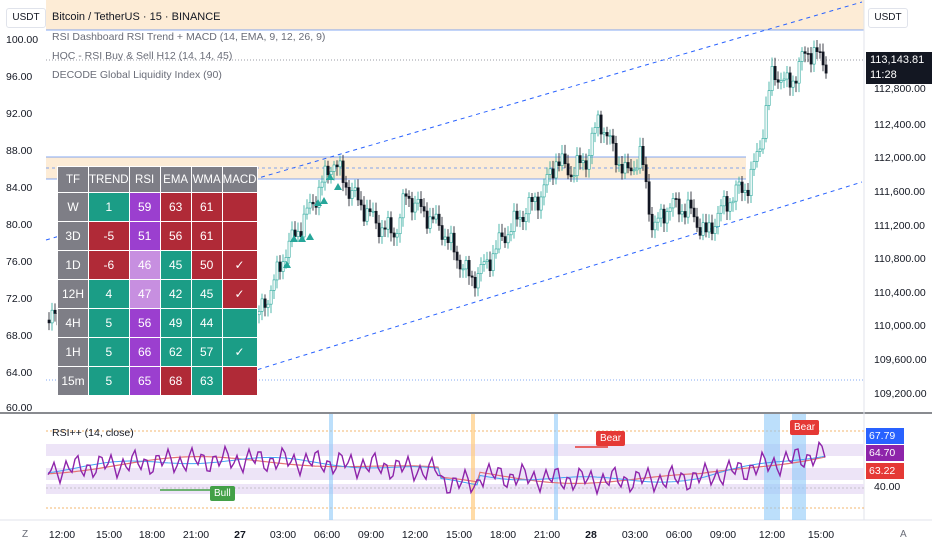 The width and height of the screenshot is (932, 550). What do you see at coordinates (436, 468) in the screenshot?
I see `rsi-line` at bounding box center [436, 468].